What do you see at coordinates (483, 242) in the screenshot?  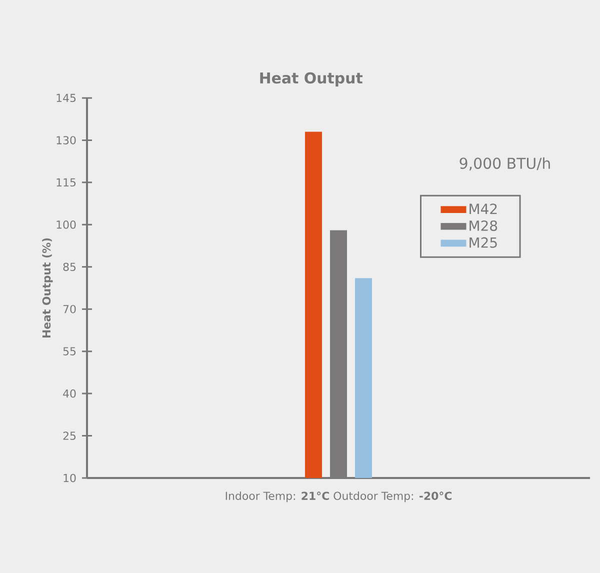 I see `legend-label: M25` at bounding box center [483, 242].